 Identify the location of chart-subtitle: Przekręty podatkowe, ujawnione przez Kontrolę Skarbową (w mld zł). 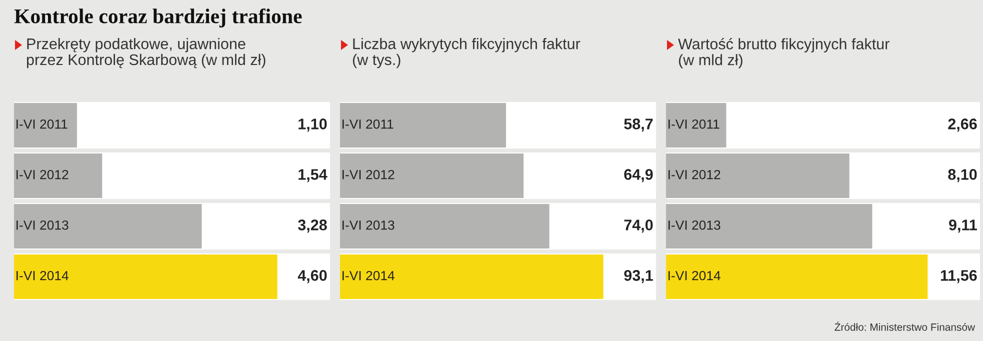
(146, 53).